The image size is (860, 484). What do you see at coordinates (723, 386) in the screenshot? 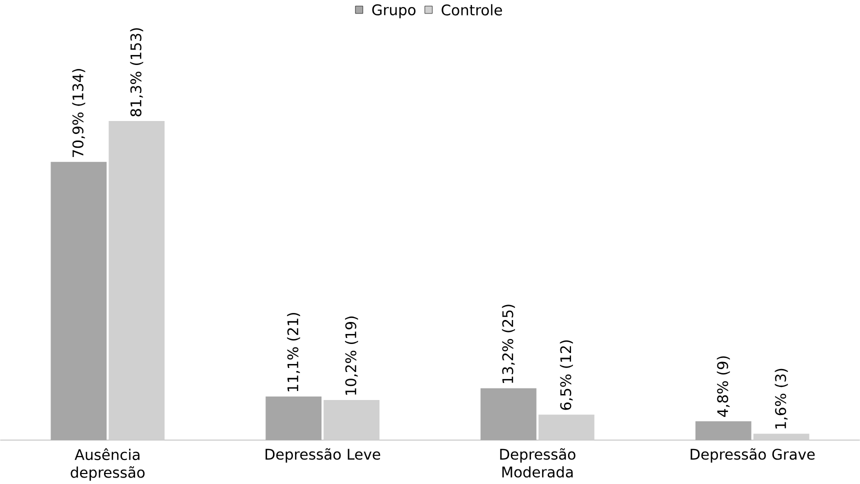
I see `data-label: 4,8% (9)` at bounding box center [723, 386].